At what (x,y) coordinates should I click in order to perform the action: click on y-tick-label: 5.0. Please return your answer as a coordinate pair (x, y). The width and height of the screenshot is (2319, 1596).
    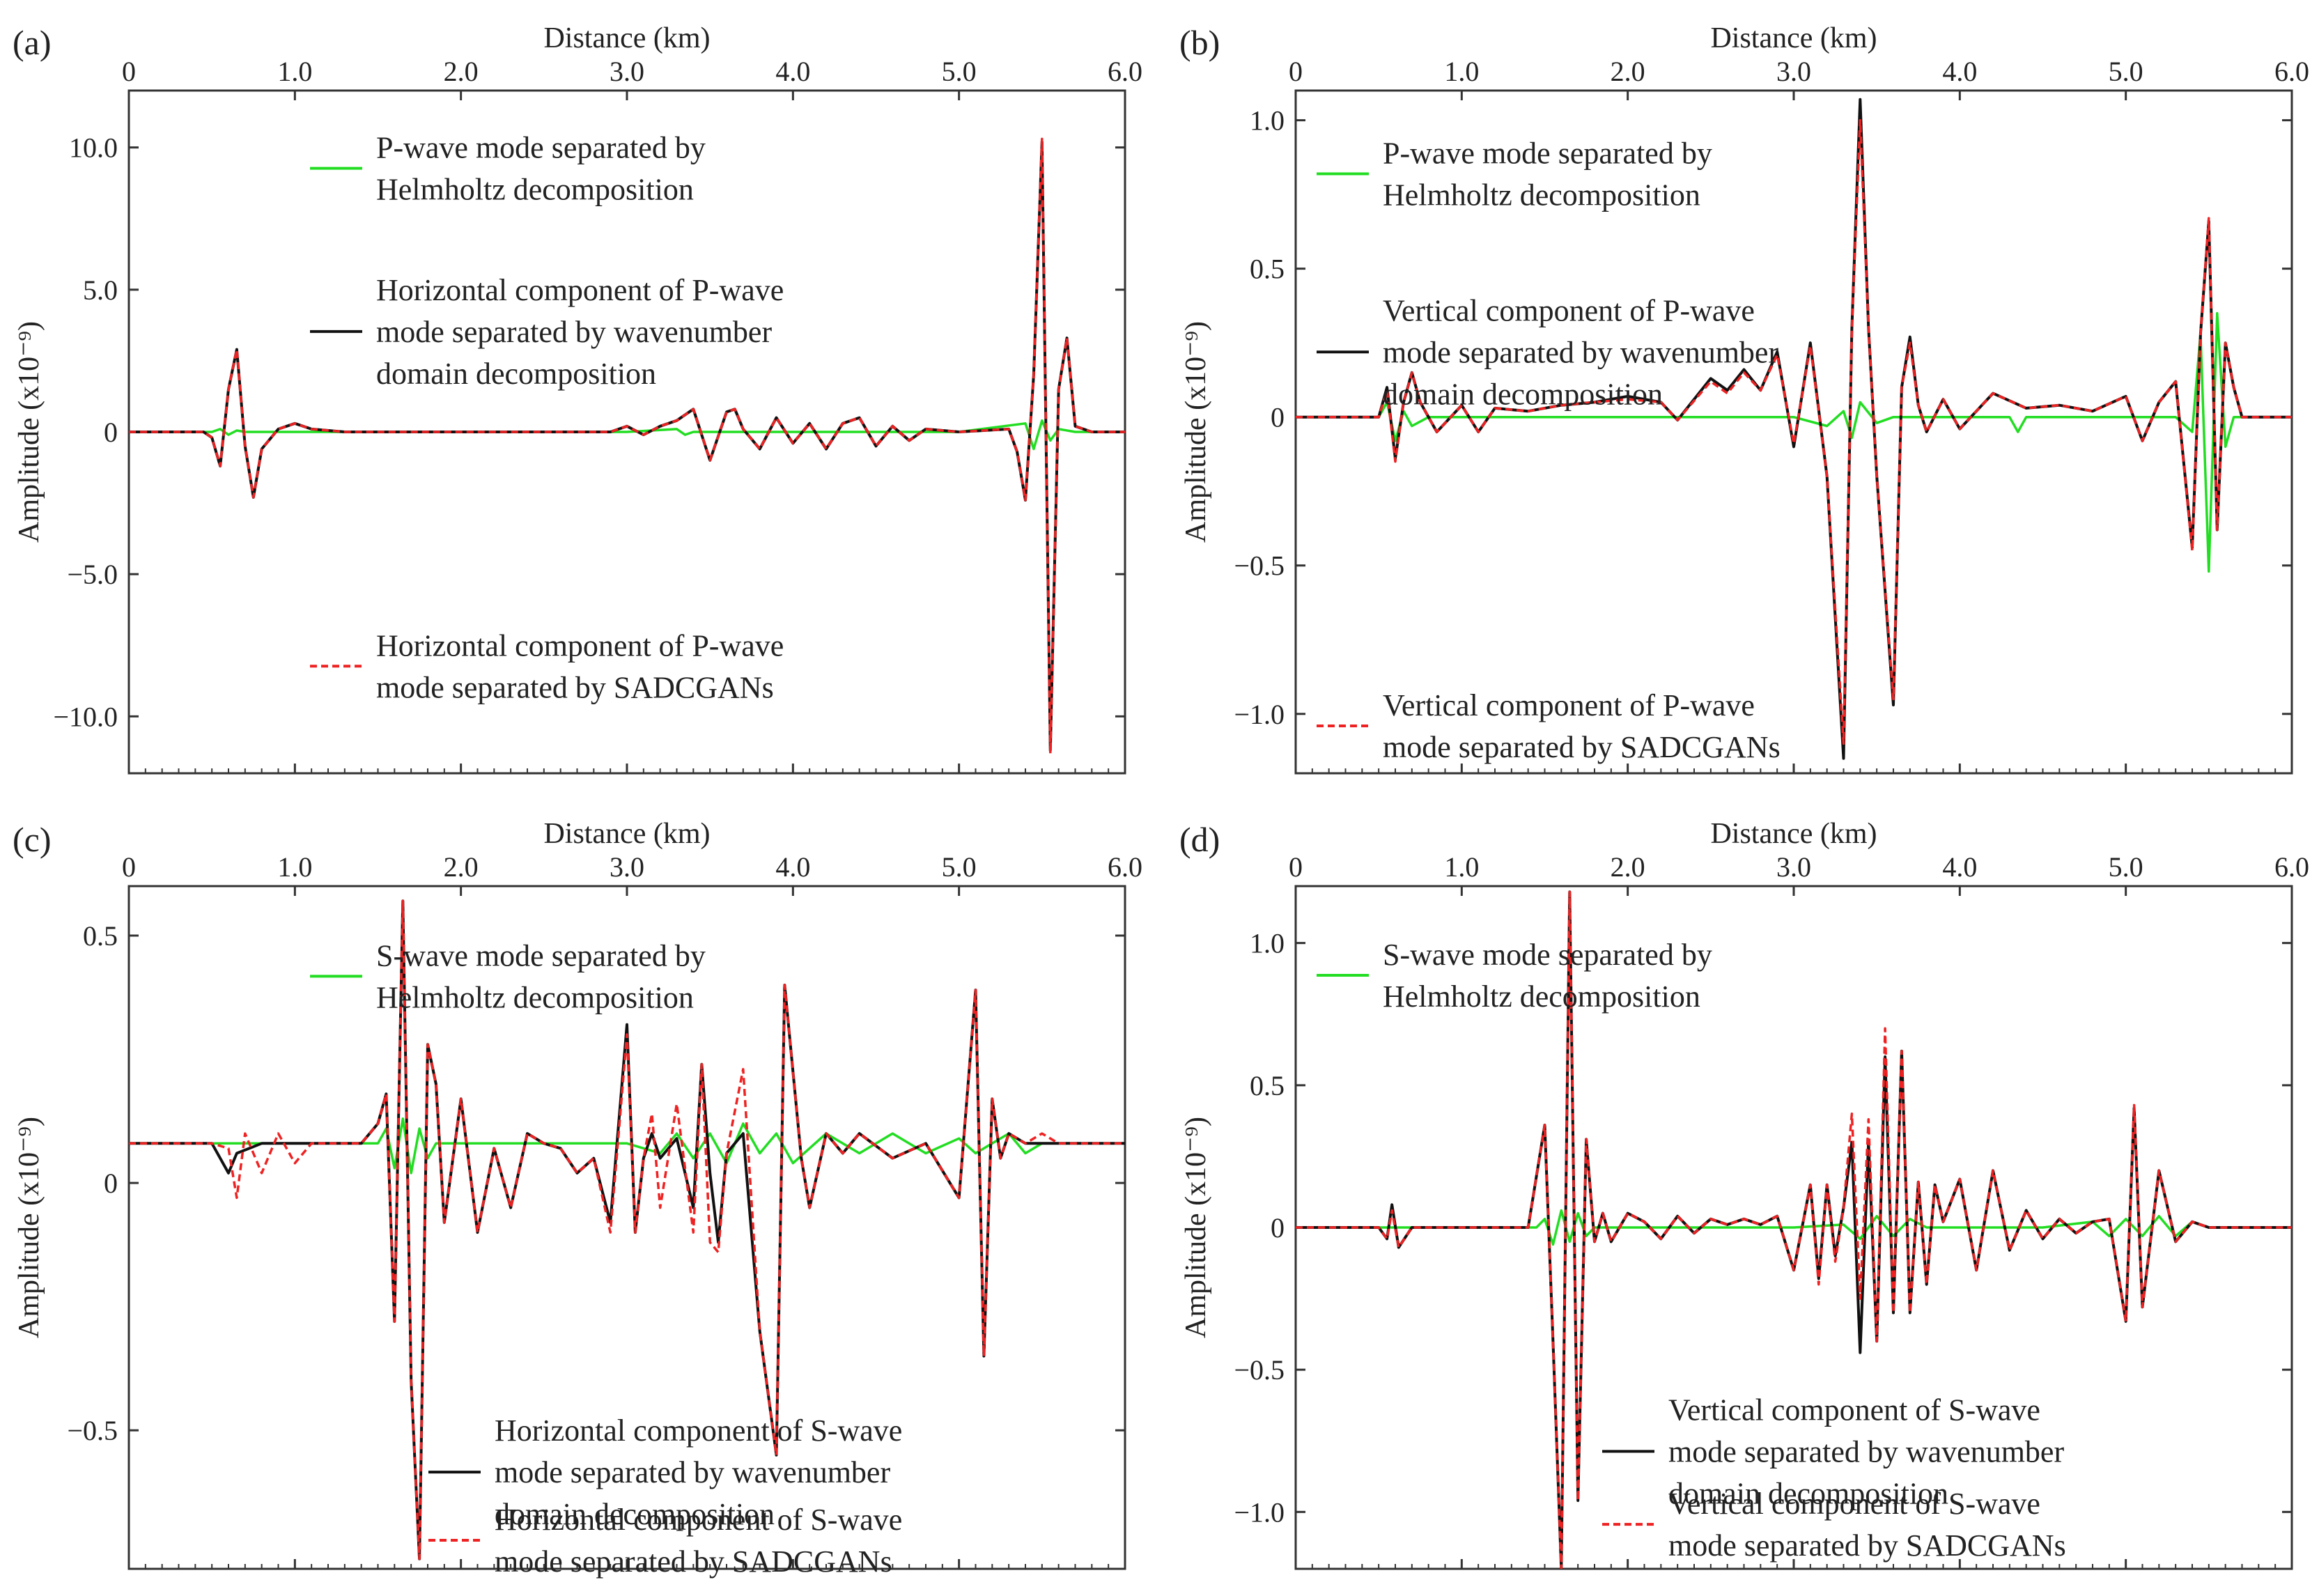
    Looking at the image, I should click on (100, 290).